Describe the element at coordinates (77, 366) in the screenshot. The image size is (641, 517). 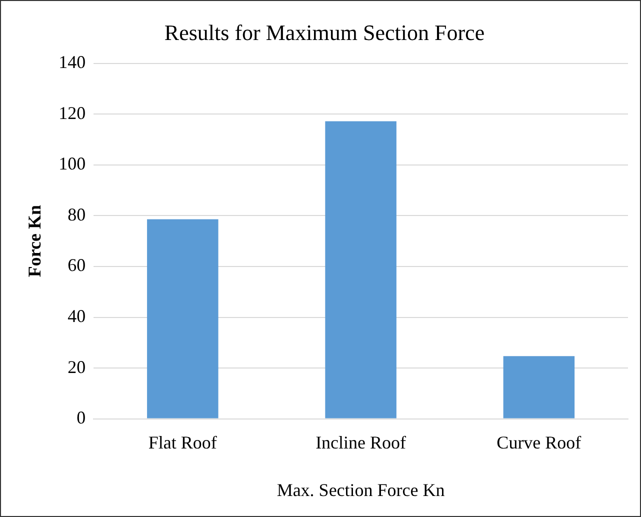
I see `y-tick-label: 20` at that location.